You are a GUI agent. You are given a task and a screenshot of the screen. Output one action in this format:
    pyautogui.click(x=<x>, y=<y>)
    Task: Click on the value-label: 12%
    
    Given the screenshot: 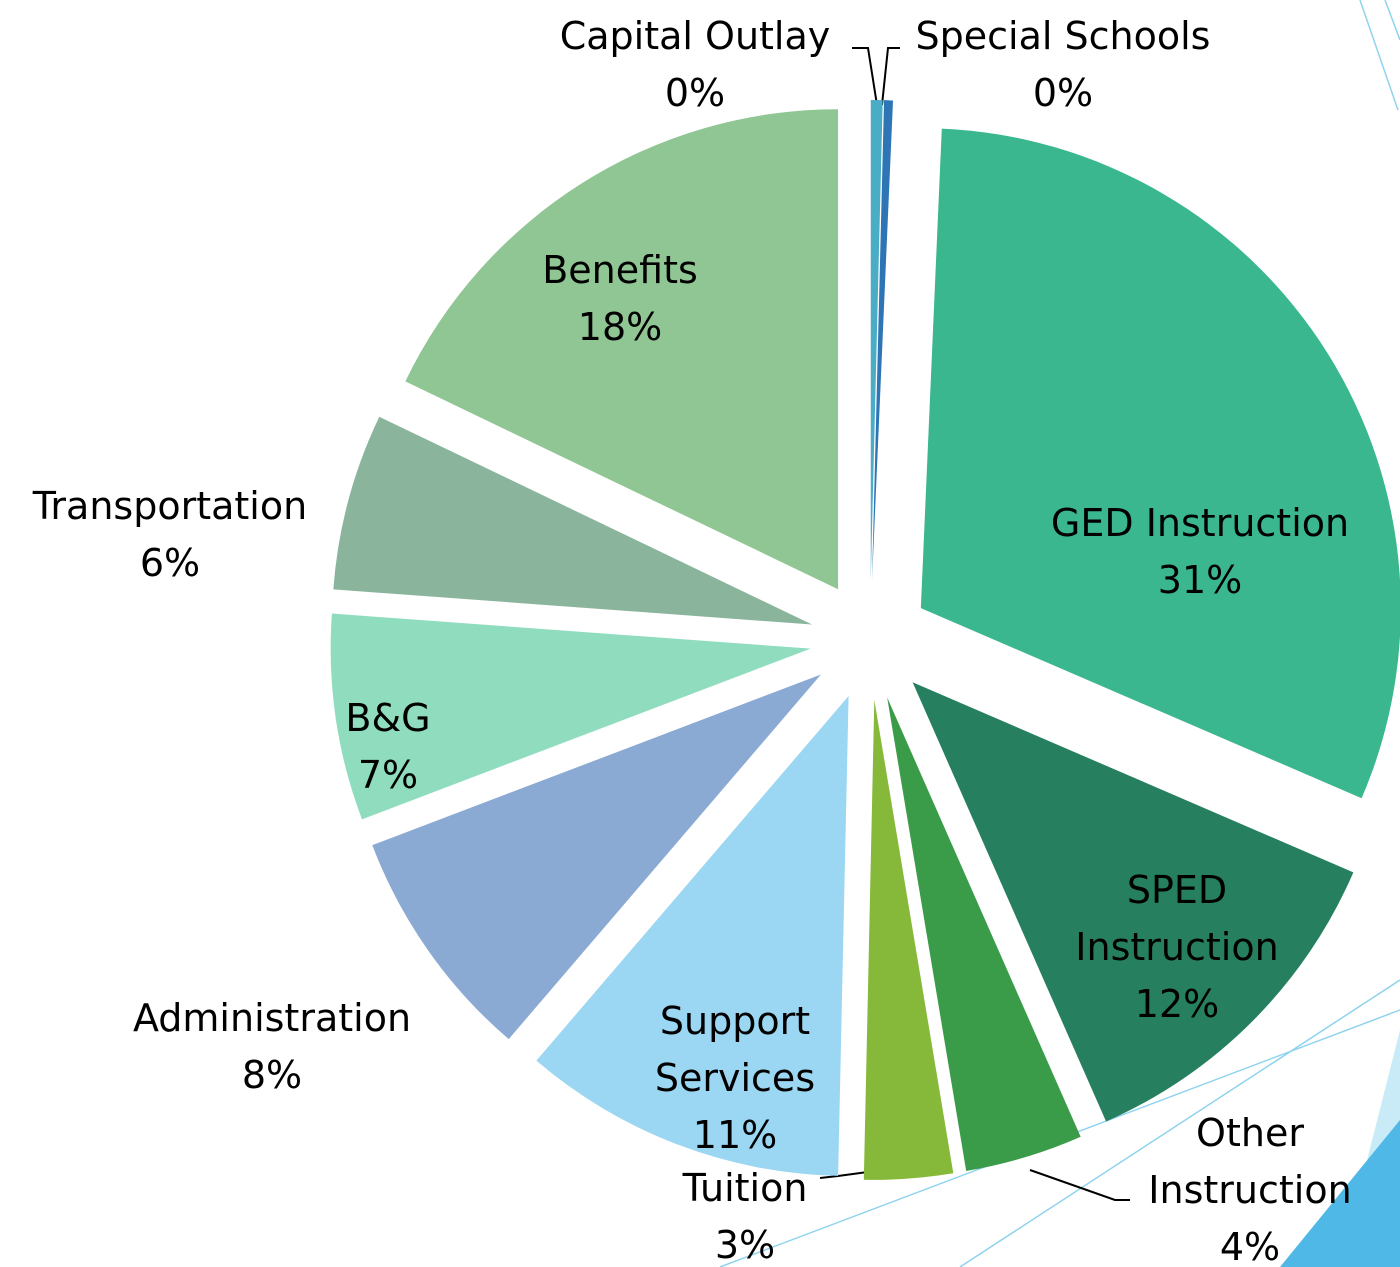 What is the action you would take?
    pyautogui.click(x=1177, y=1004)
    